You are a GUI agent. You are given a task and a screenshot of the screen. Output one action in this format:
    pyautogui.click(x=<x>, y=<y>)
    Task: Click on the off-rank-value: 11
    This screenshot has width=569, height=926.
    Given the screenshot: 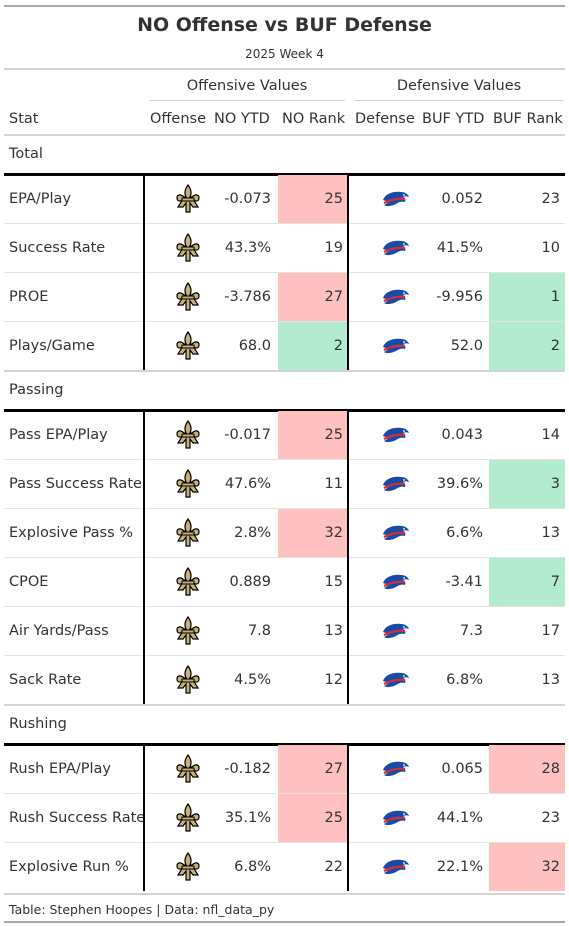 What is the action you would take?
    pyautogui.click(x=333, y=484)
    